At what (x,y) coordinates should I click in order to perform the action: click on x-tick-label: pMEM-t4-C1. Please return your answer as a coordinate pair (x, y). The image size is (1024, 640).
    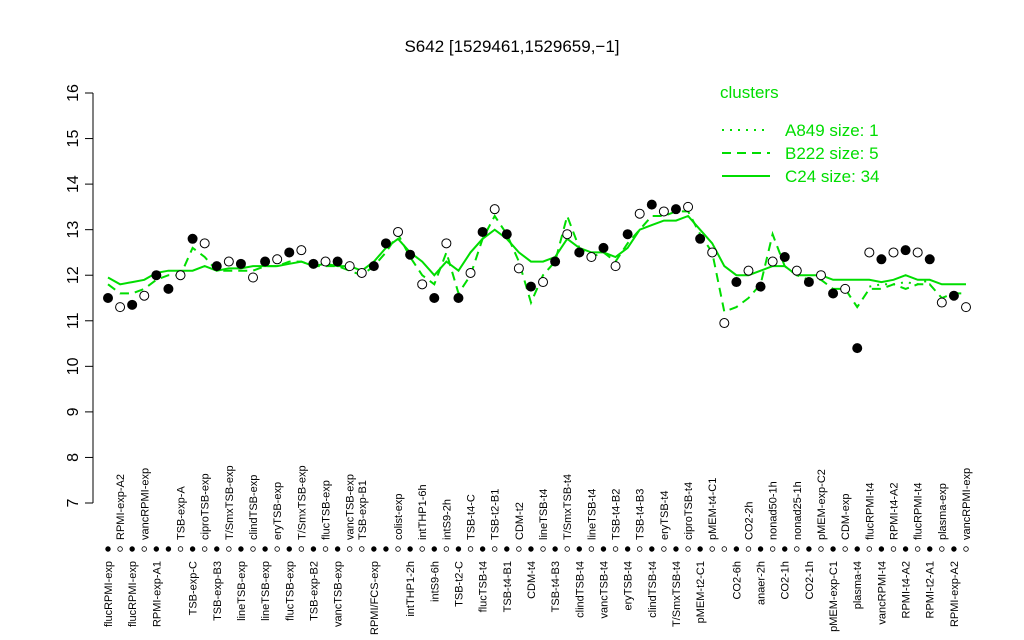
    Looking at the image, I should click on (713, 509).